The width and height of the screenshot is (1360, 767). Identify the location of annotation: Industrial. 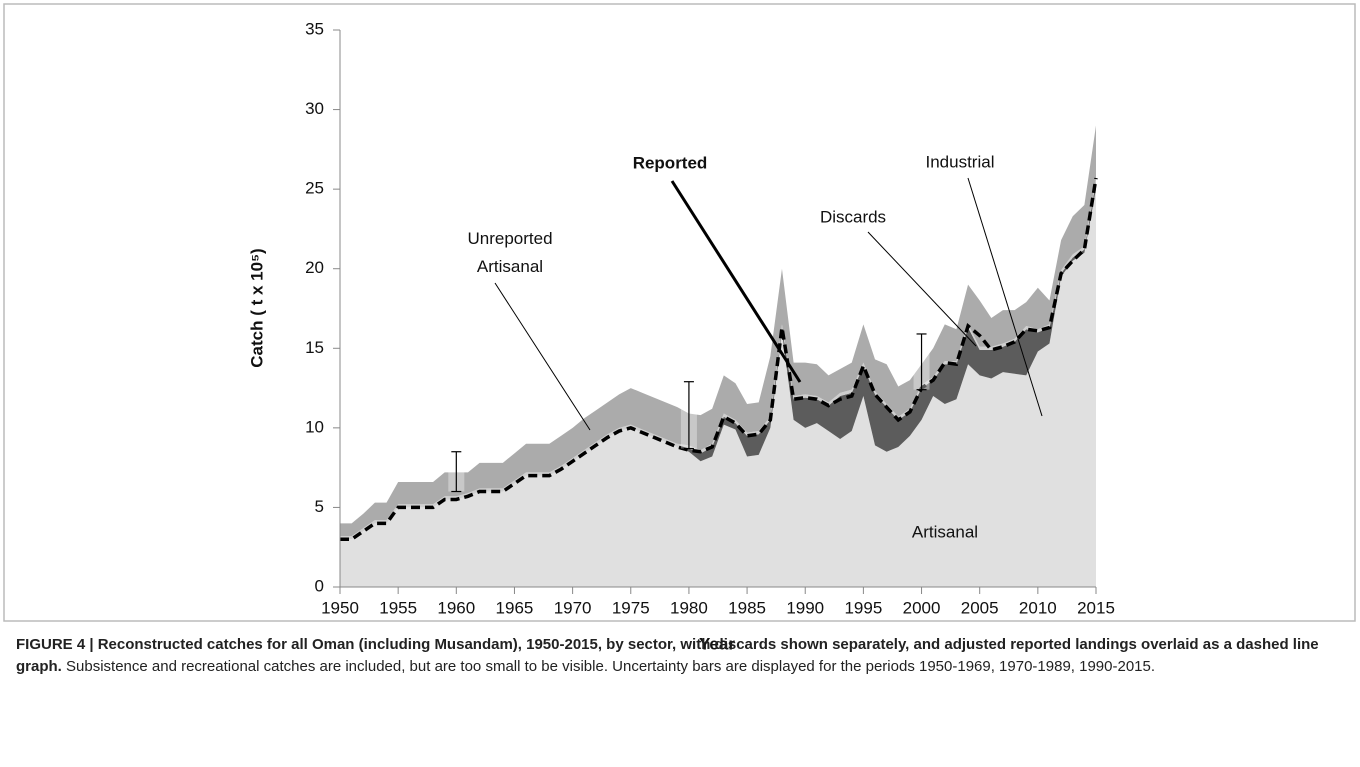
(960, 161).